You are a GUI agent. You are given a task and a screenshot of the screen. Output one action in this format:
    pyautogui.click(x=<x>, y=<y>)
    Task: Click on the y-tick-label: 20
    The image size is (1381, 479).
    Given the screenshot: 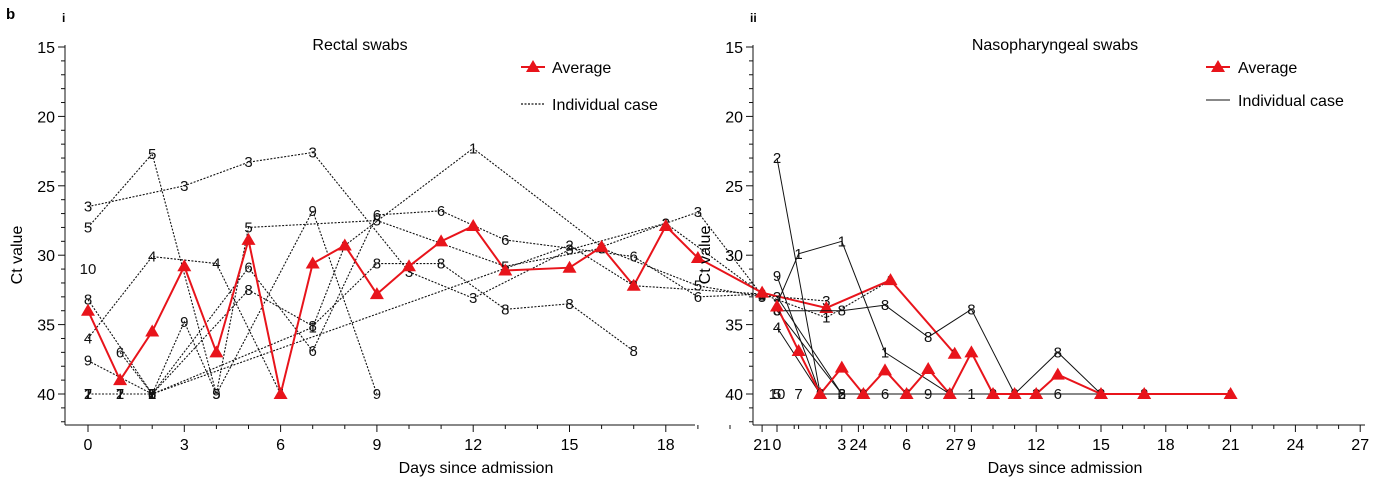 What is the action you would take?
    pyautogui.click(x=46, y=117)
    